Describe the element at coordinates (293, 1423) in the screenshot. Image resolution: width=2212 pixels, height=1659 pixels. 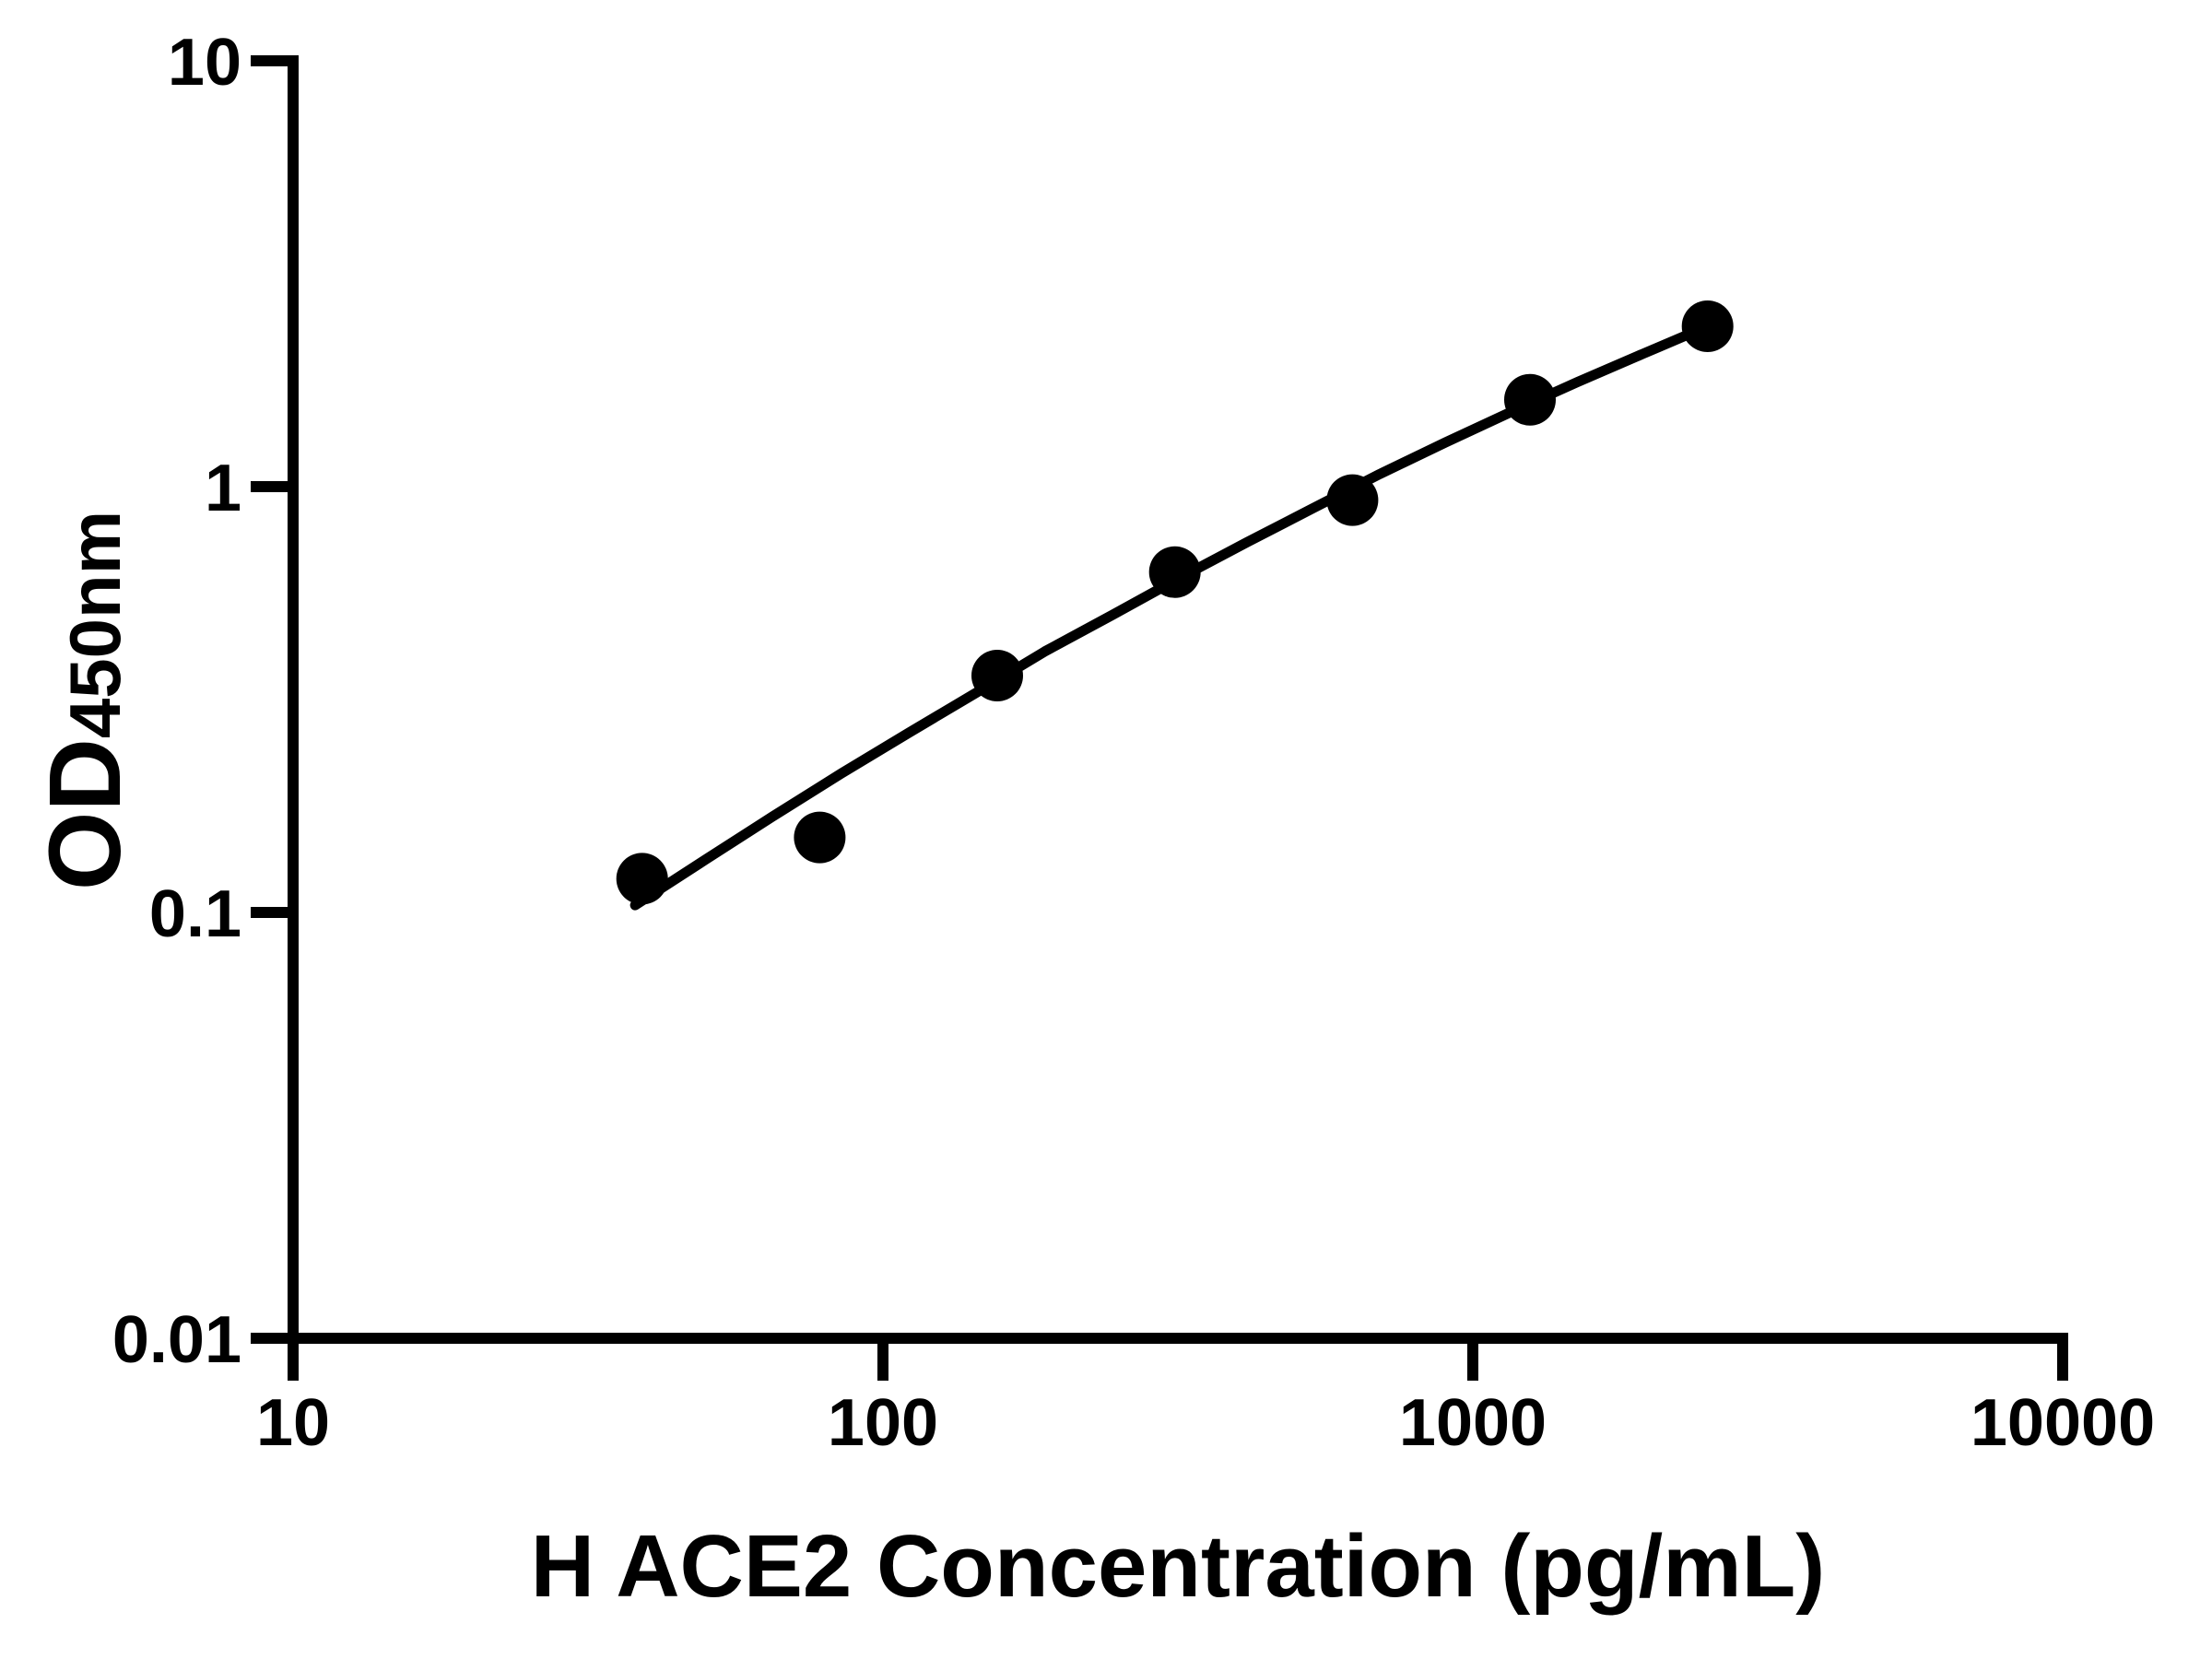
I see `x-tick-label: 10` at that location.